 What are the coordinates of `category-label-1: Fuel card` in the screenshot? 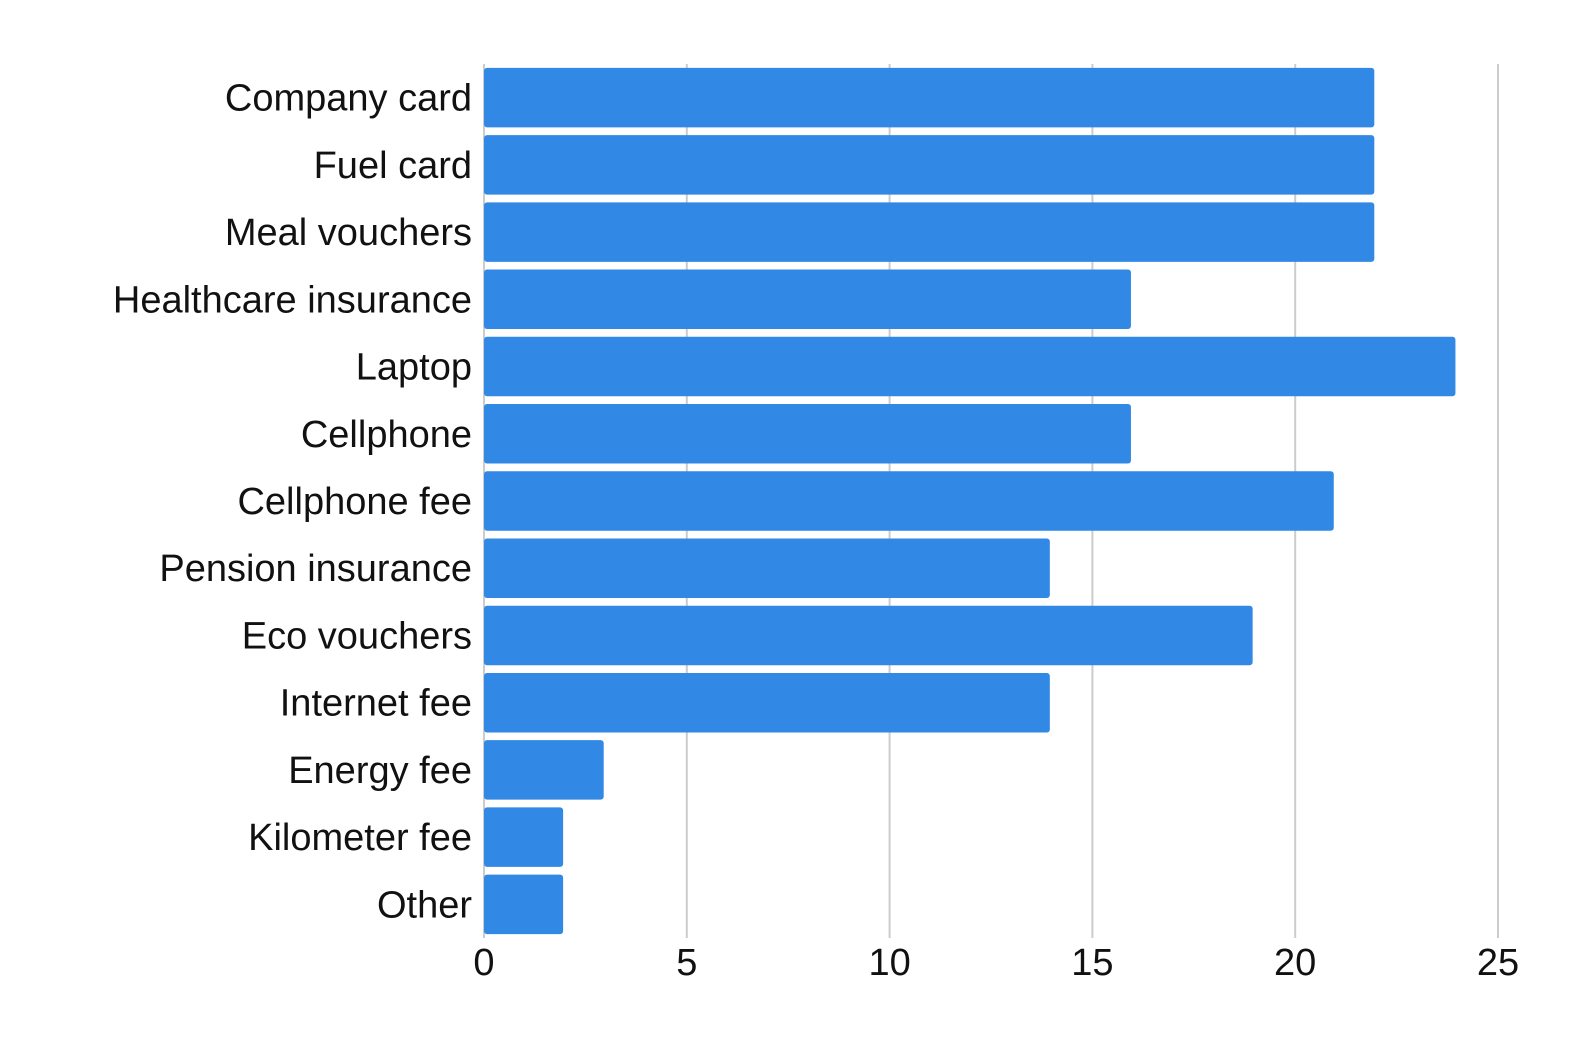 It's located at (393, 166).